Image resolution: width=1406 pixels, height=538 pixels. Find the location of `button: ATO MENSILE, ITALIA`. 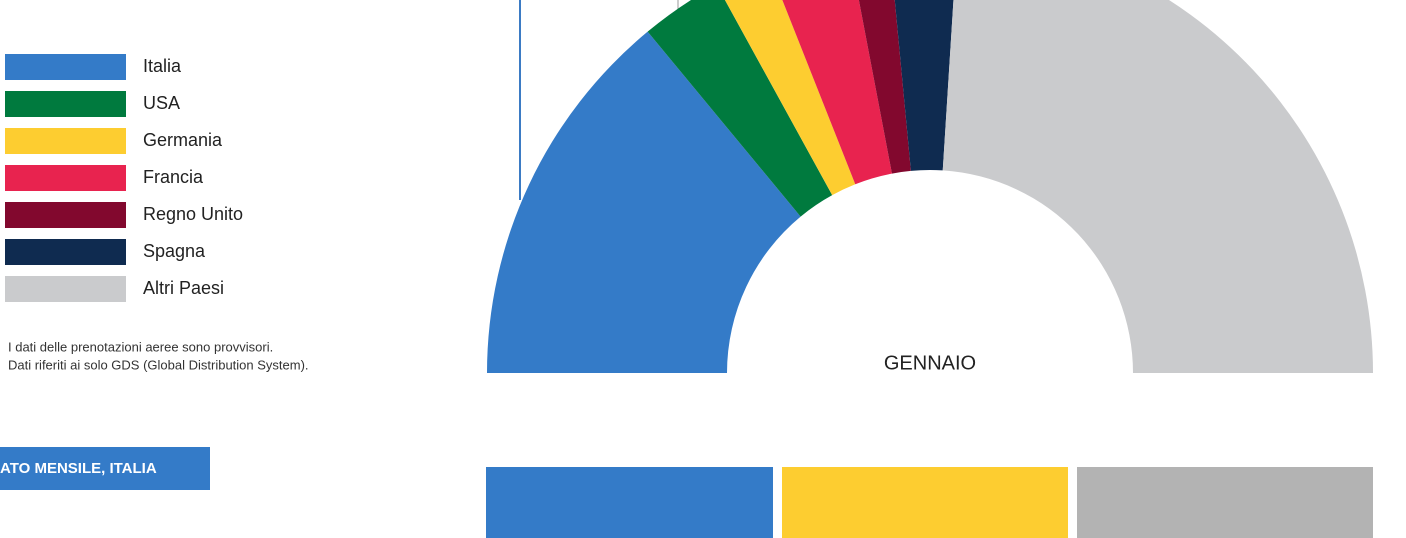

button: ATO MENSILE, ITALIA is located at coordinates (105, 468).